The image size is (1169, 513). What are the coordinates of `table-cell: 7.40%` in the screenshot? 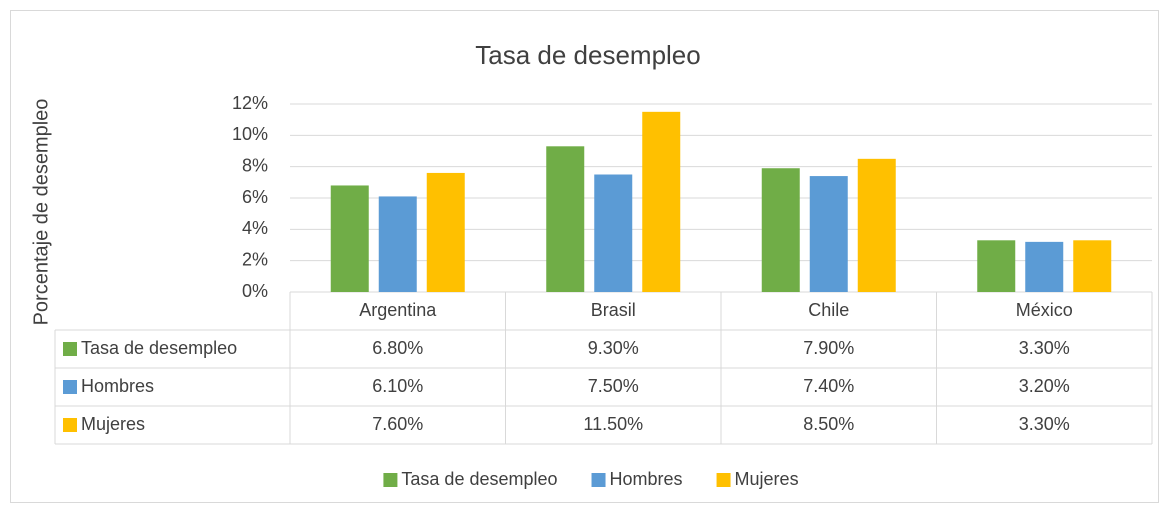 It's located at (828, 386).